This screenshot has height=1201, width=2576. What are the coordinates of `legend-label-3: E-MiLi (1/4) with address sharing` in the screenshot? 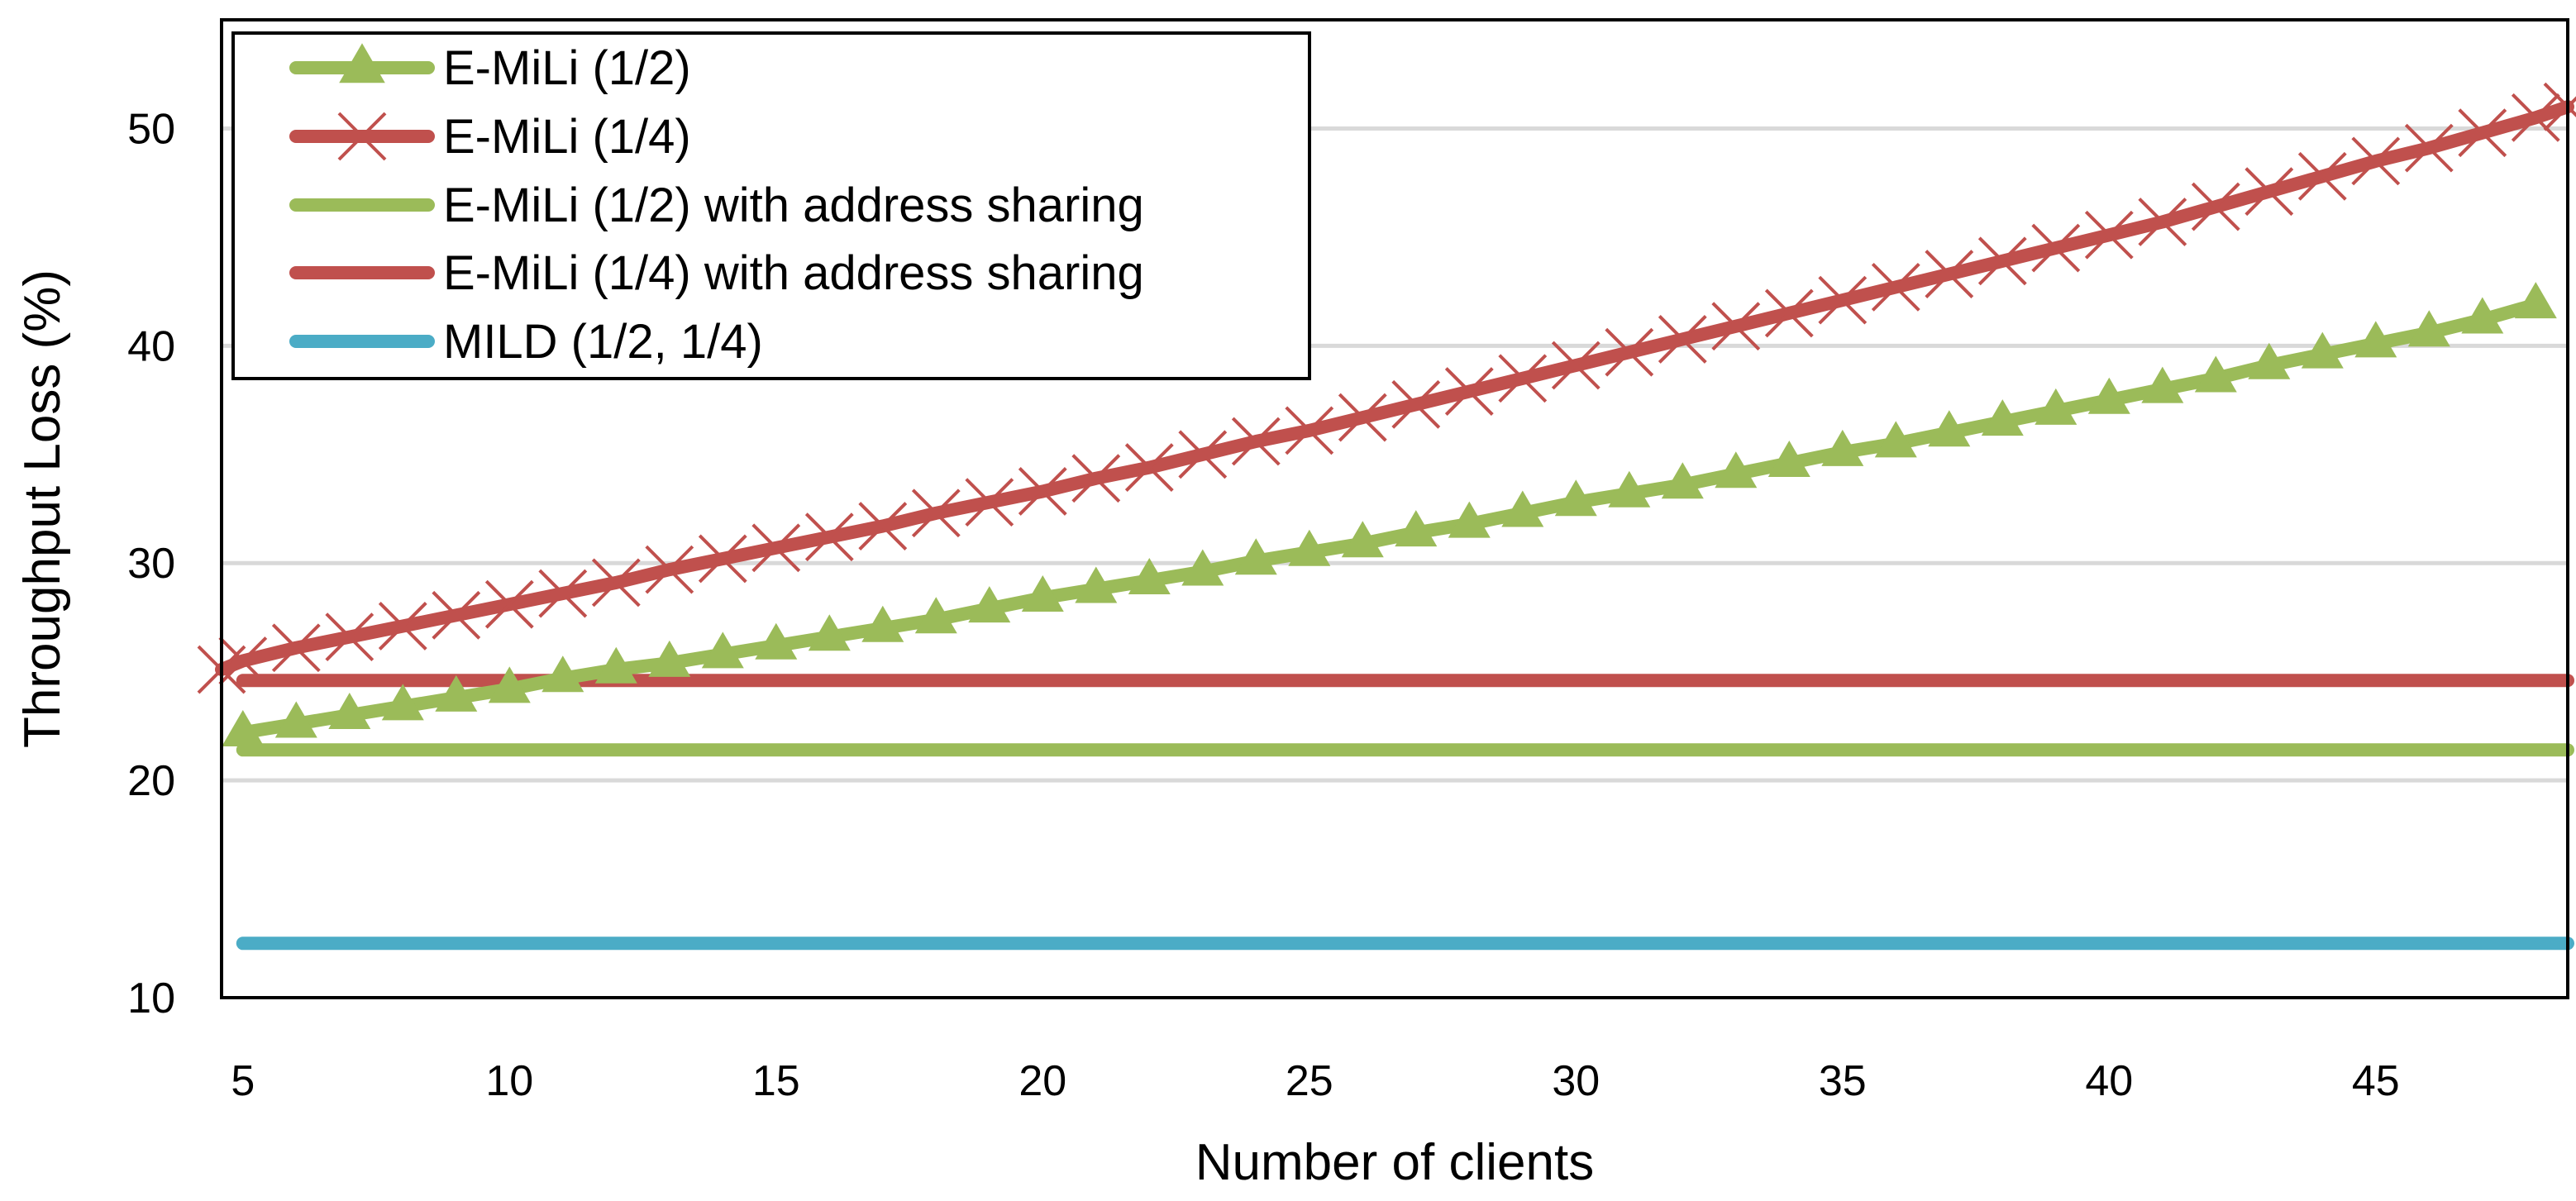 It's located at (793, 273).